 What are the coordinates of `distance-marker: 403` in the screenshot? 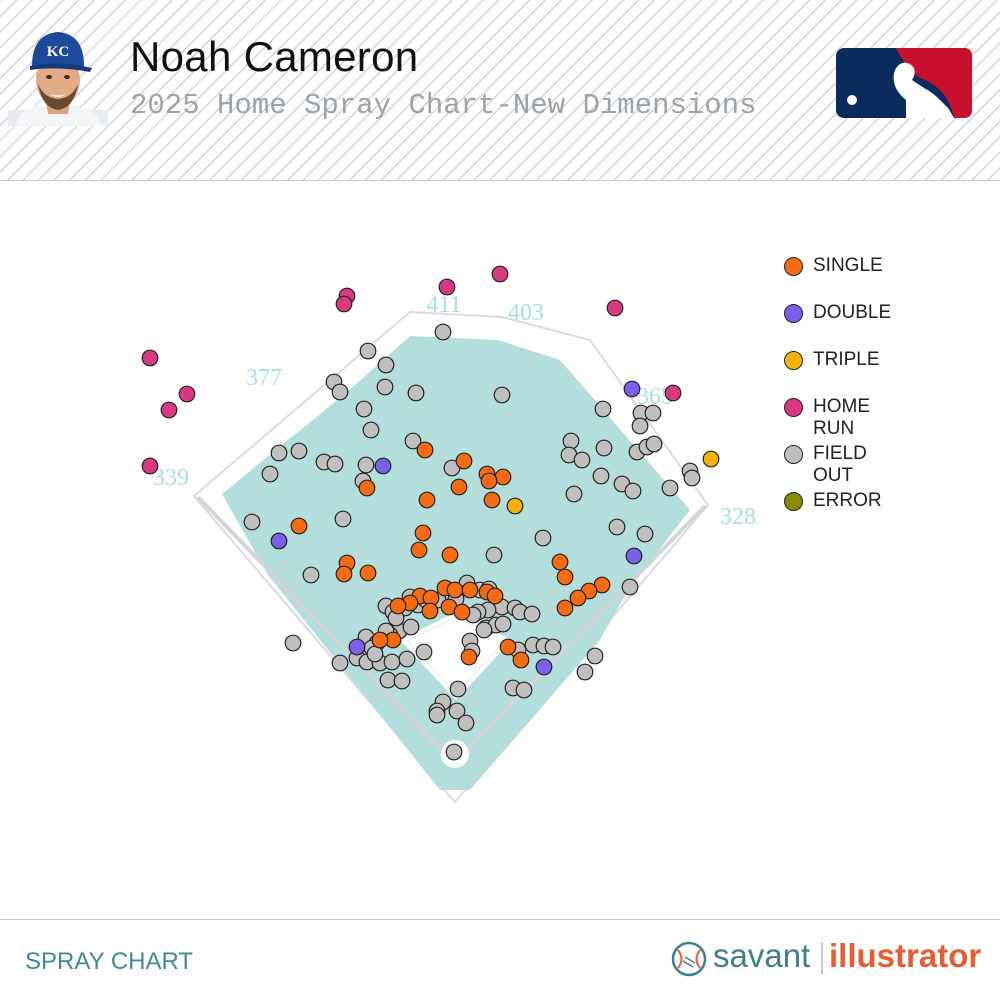 It's located at (526, 313).